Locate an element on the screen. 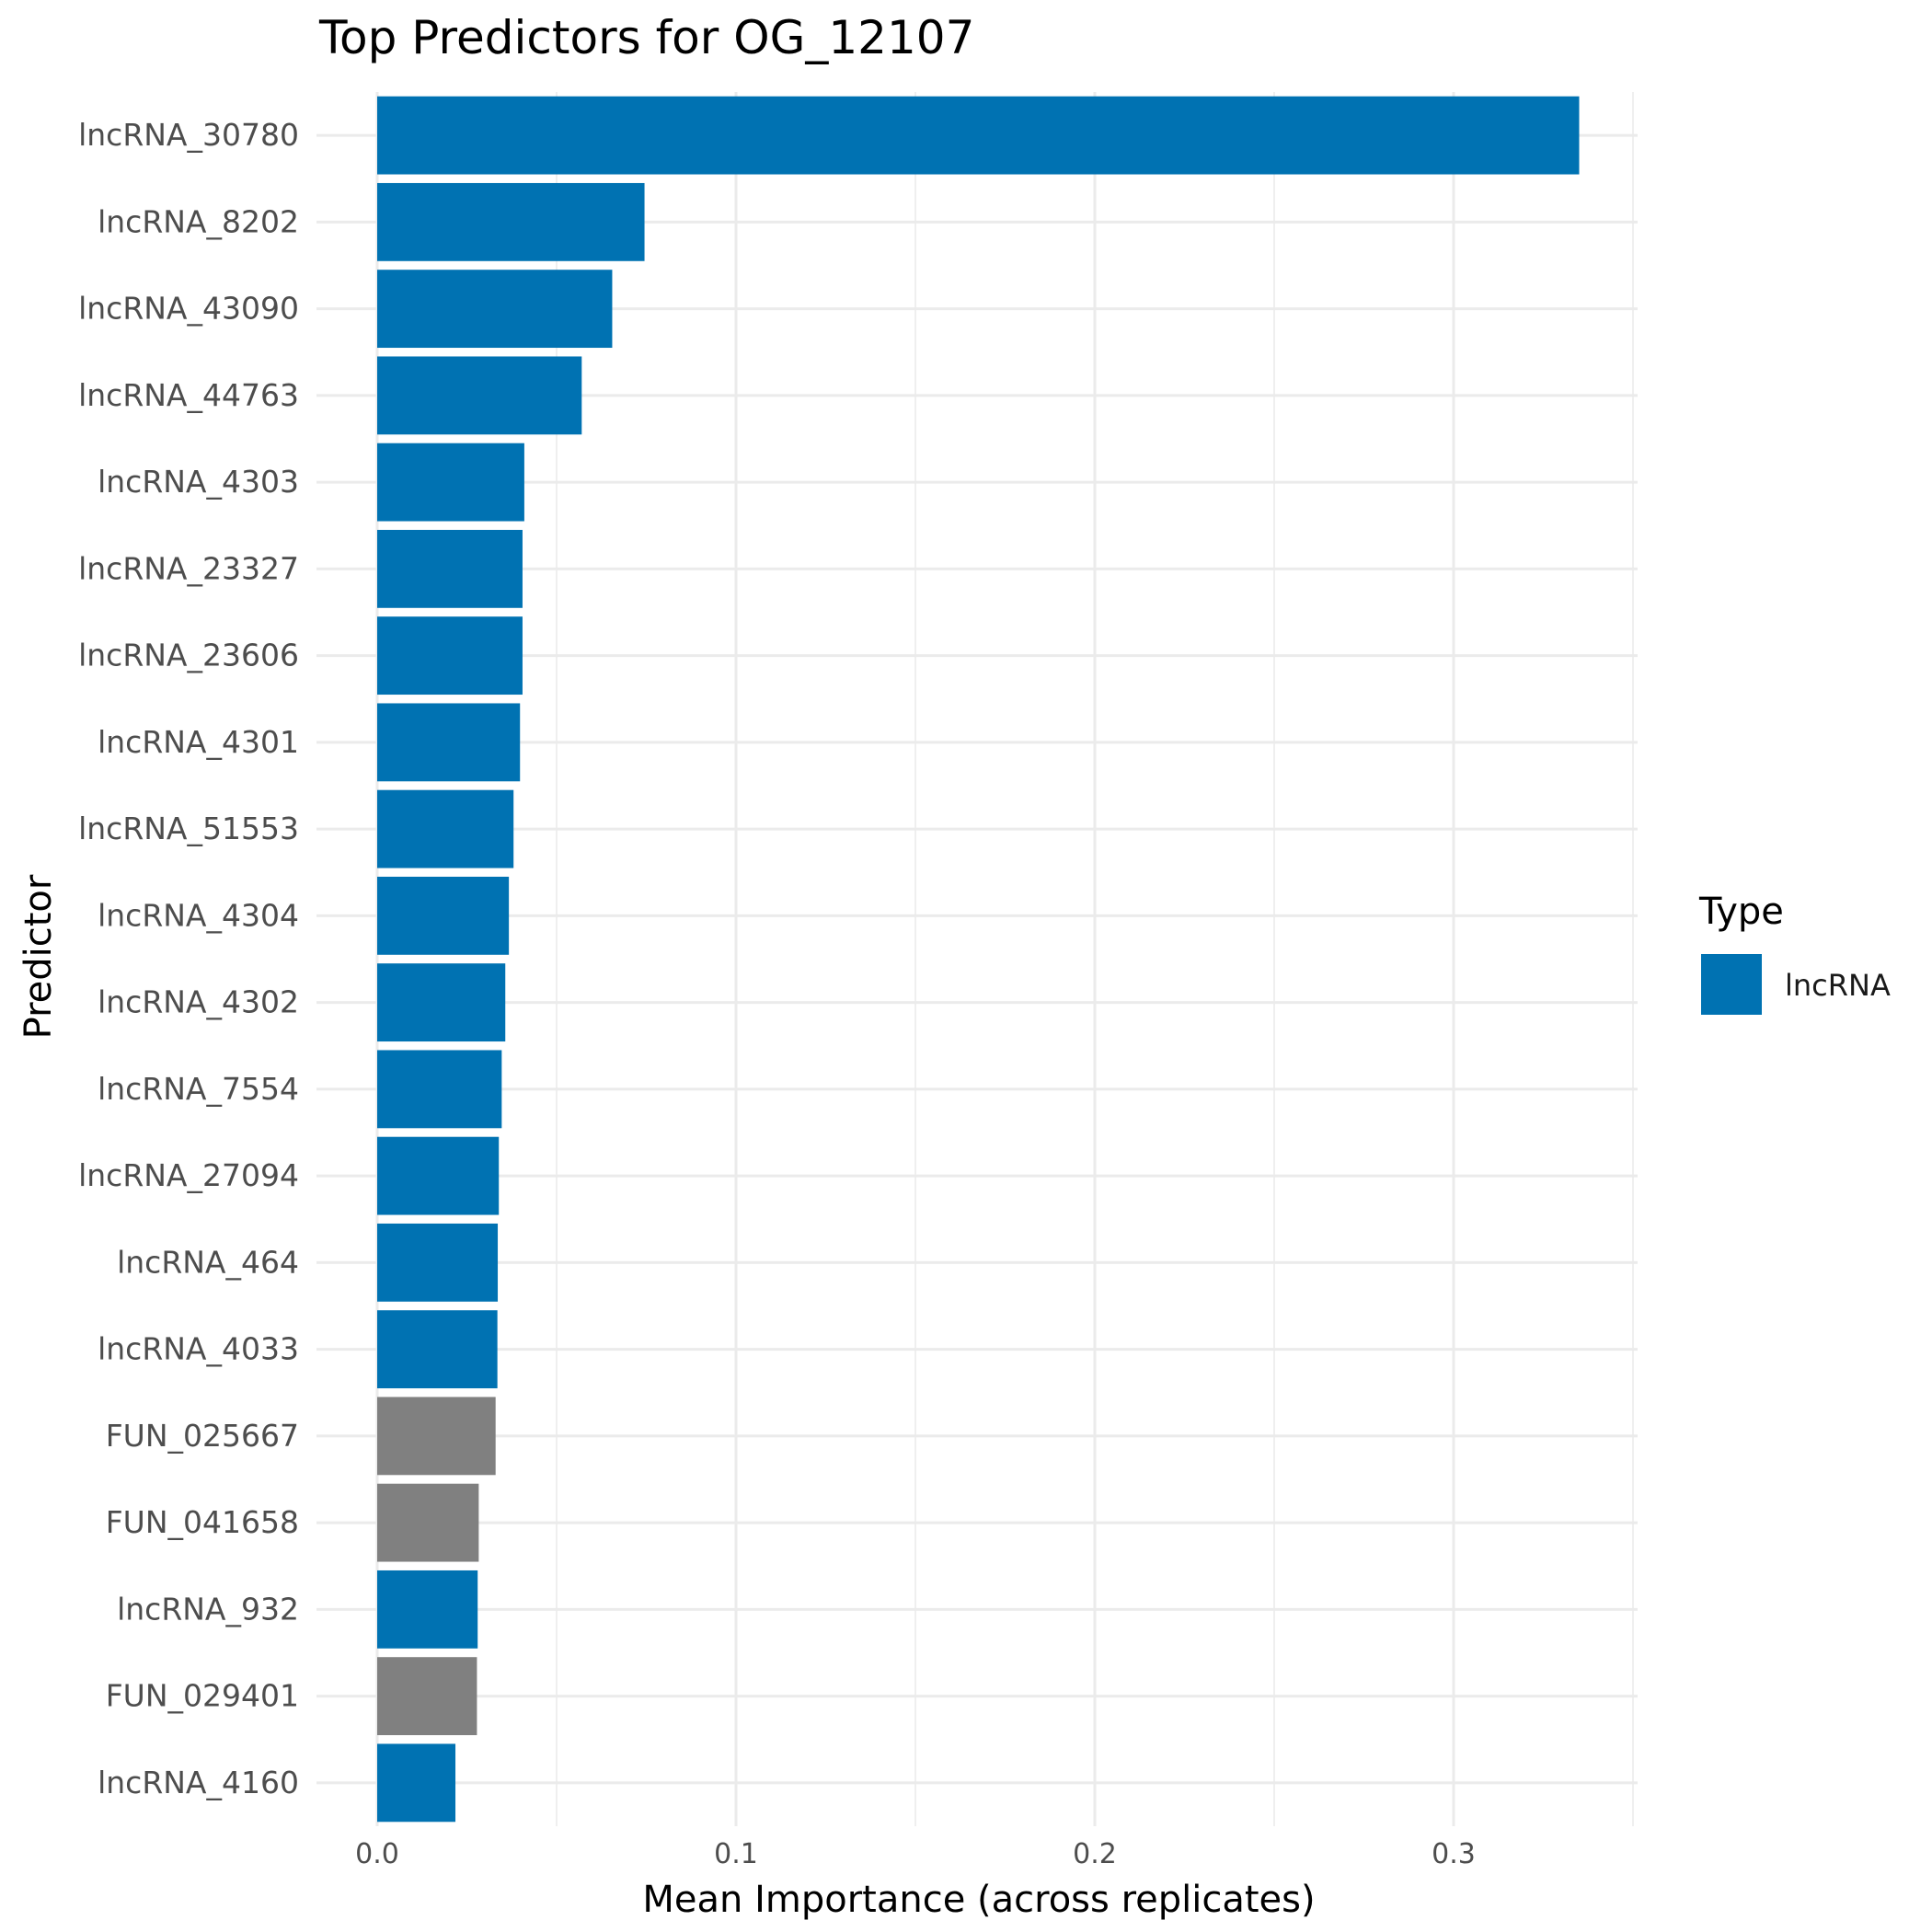 This screenshot has width=1932, height=1932. y-tick-label: lncRNA_7554 is located at coordinates (198, 1089).